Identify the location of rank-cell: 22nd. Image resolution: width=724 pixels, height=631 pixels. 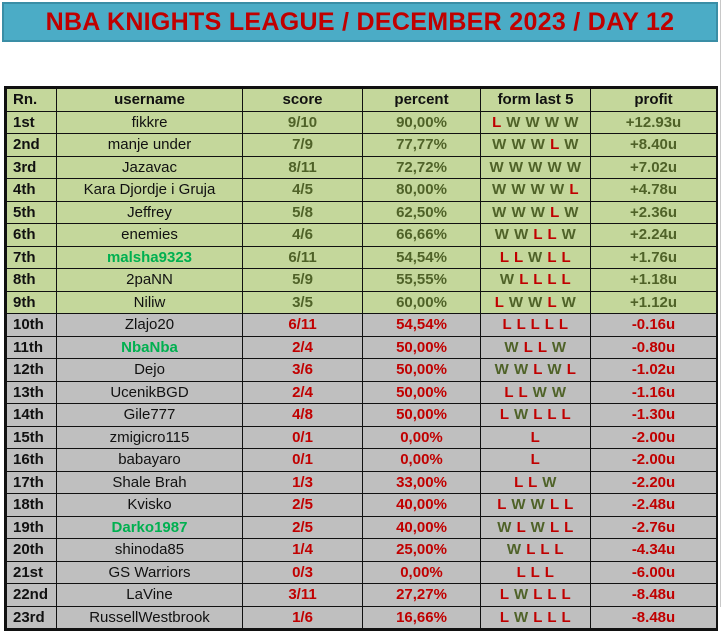
(31, 595).